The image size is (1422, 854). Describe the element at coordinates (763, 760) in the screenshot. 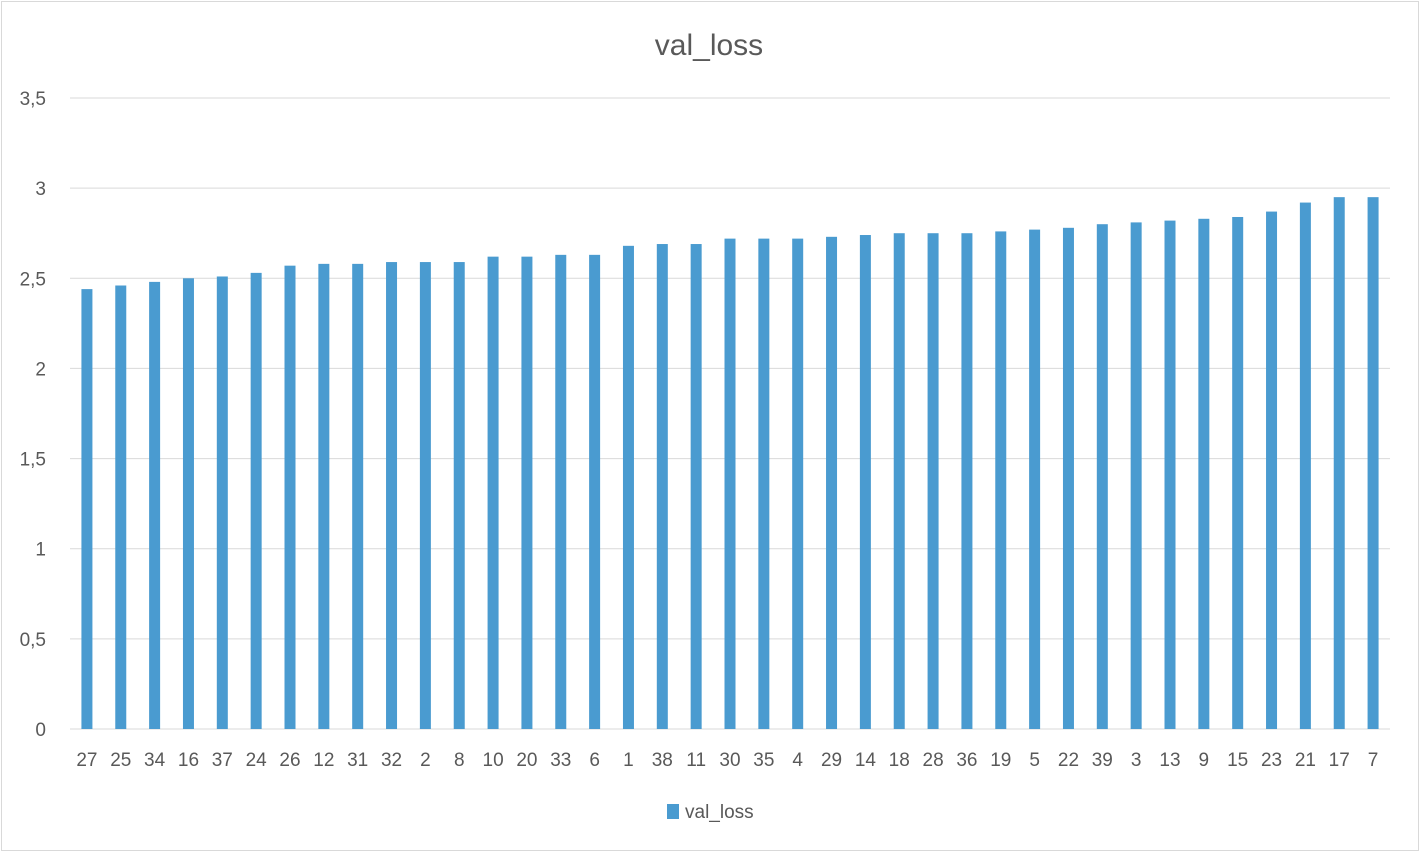

I see `x-tick-label: 35` at that location.